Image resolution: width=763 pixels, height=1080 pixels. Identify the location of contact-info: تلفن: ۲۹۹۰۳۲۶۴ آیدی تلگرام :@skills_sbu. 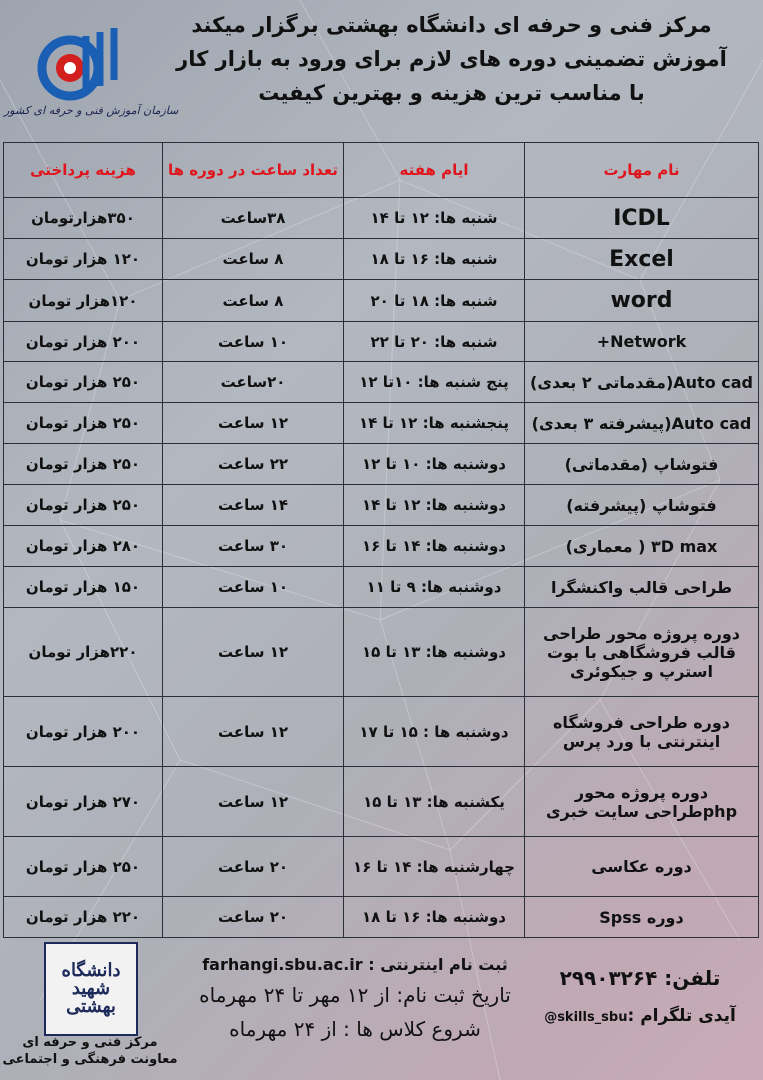
(640, 999).